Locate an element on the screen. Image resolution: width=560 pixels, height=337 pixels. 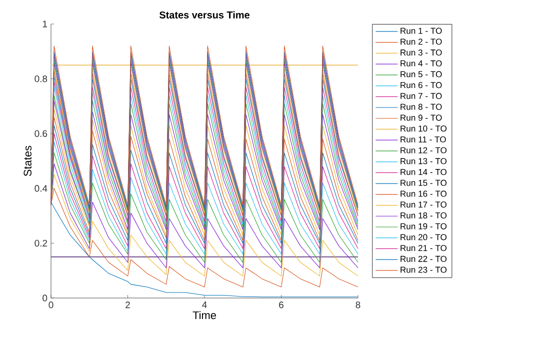
legend-label: Run 18 - TO is located at coordinates (423, 215).